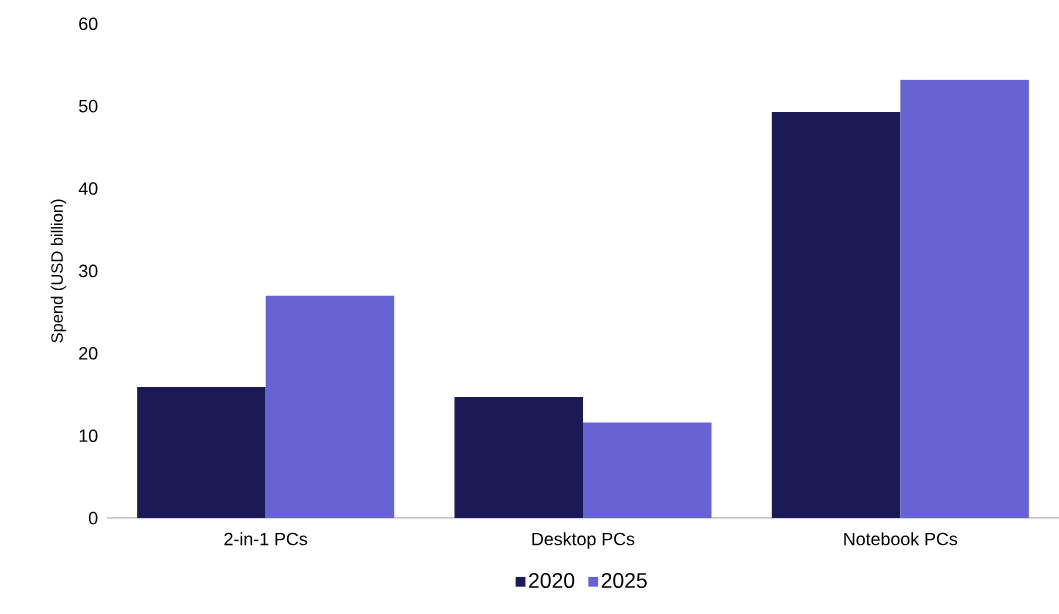 The height and width of the screenshot is (614, 1059). Describe the element at coordinates (583, 540) in the screenshot. I see `x-tick-label: Desktop PCs` at that location.